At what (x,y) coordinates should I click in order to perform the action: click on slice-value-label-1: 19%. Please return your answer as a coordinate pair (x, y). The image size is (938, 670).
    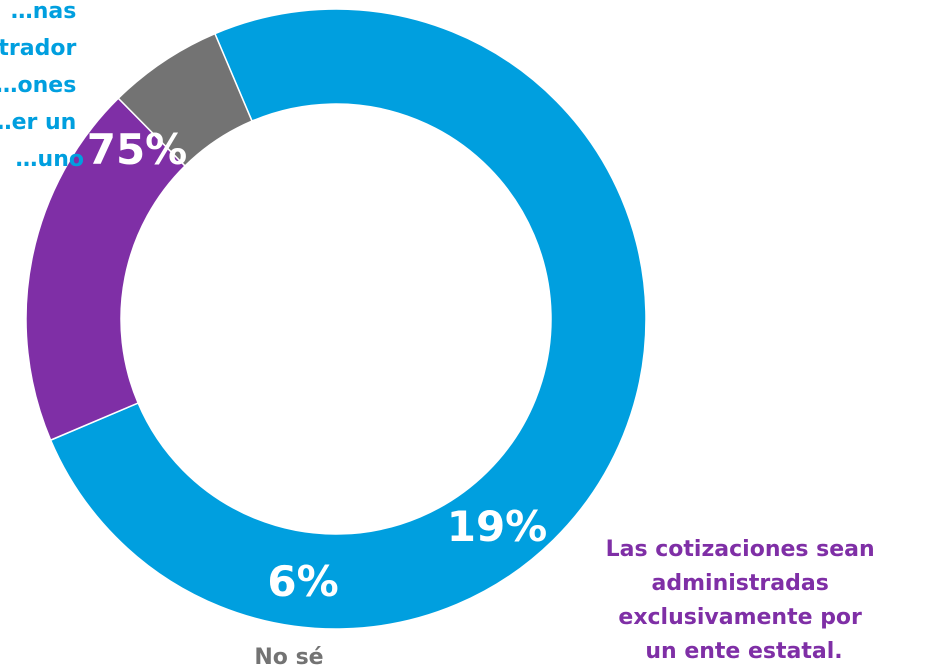
    Looking at the image, I should click on (497, 526).